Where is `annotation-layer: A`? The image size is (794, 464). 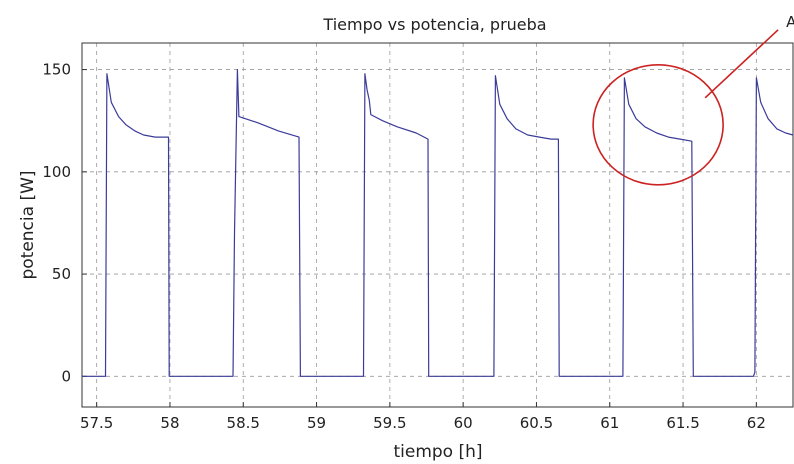 annotation-layer: A is located at coordinates (693, 99).